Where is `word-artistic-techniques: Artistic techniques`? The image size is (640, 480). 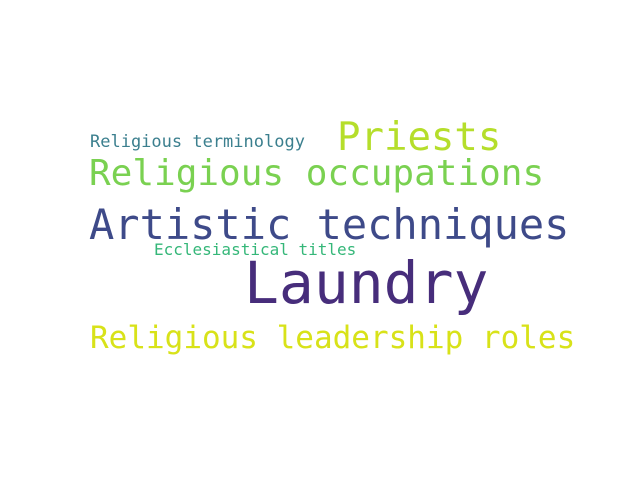 word-artistic-techniques: Artistic techniques is located at coordinates (329, 224).